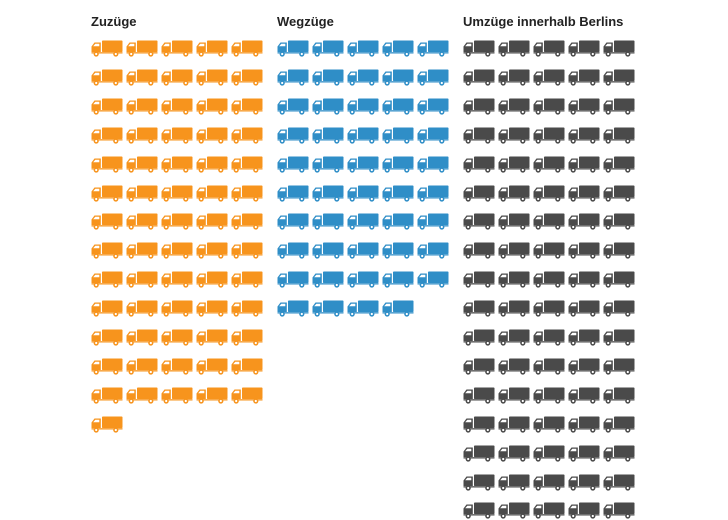 This screenshot has width=728, height=520. What do you see at coordinates (305, 21) in the screenshot?
I see `series-title: Wegzüge` at bounding box center [305, 21].